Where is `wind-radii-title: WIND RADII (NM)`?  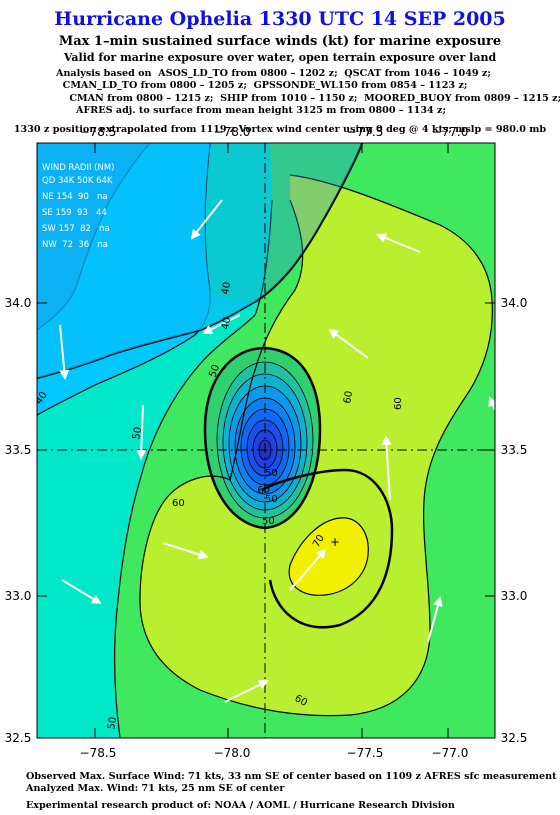
wind-radii-title: WIND RADII (NM) is located at coordinates (78, 168).